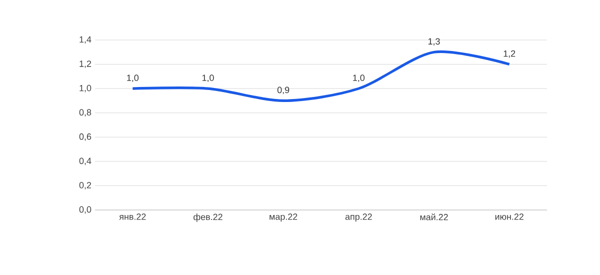 The height and width of the screenshot is (275, 600). I want to click on data-label: 1,3, so click(434, 42).